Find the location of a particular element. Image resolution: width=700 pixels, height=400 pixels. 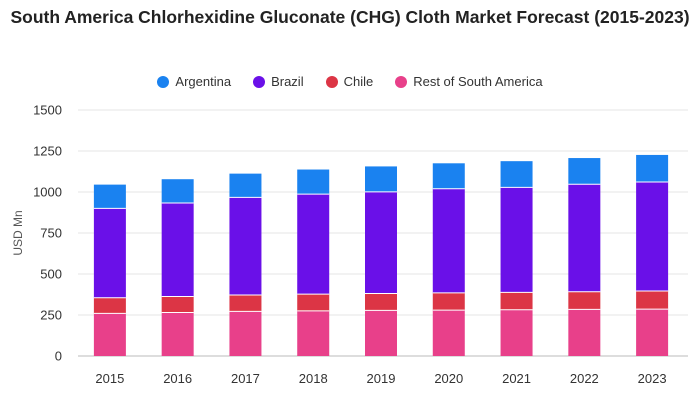

bar-rest-of-south-america-2017 is located at coordinates (245, 333).